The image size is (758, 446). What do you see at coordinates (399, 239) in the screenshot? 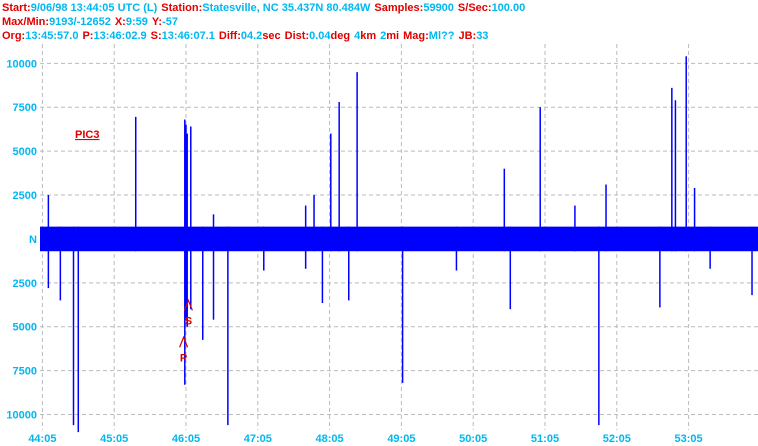
I see `noise-band` at bounding box center [399, 239].